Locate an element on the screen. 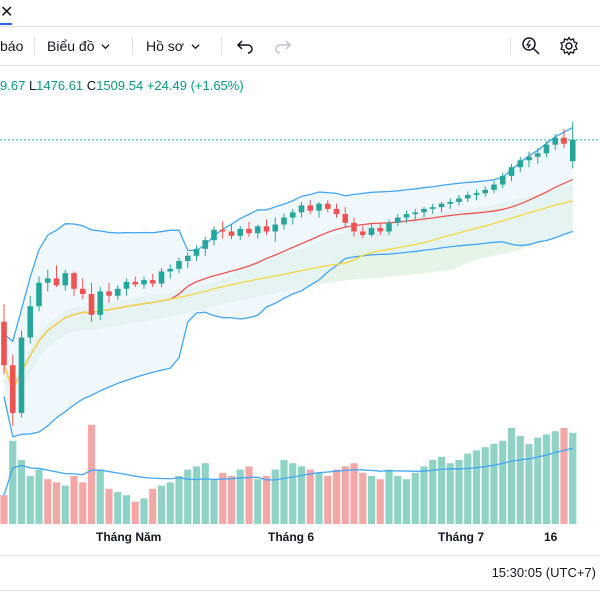 The width and height of the screenshot is (600, 600). footer-divider is located at coordinates (300, 555).